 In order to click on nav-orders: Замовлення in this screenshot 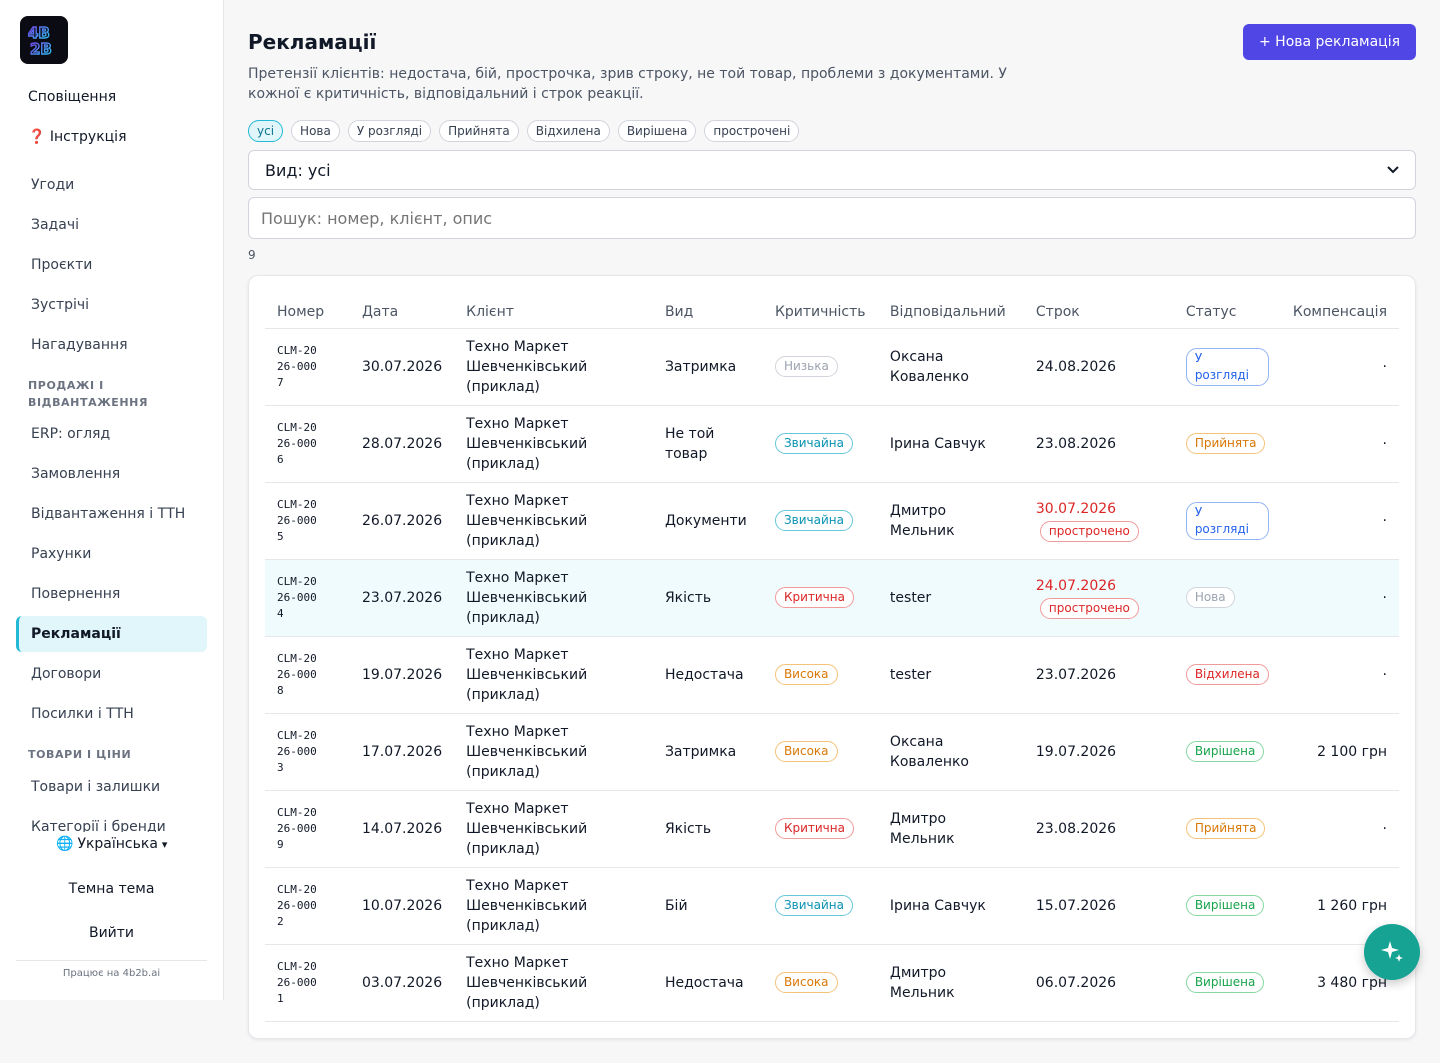, I will do `click(76, 474)`.